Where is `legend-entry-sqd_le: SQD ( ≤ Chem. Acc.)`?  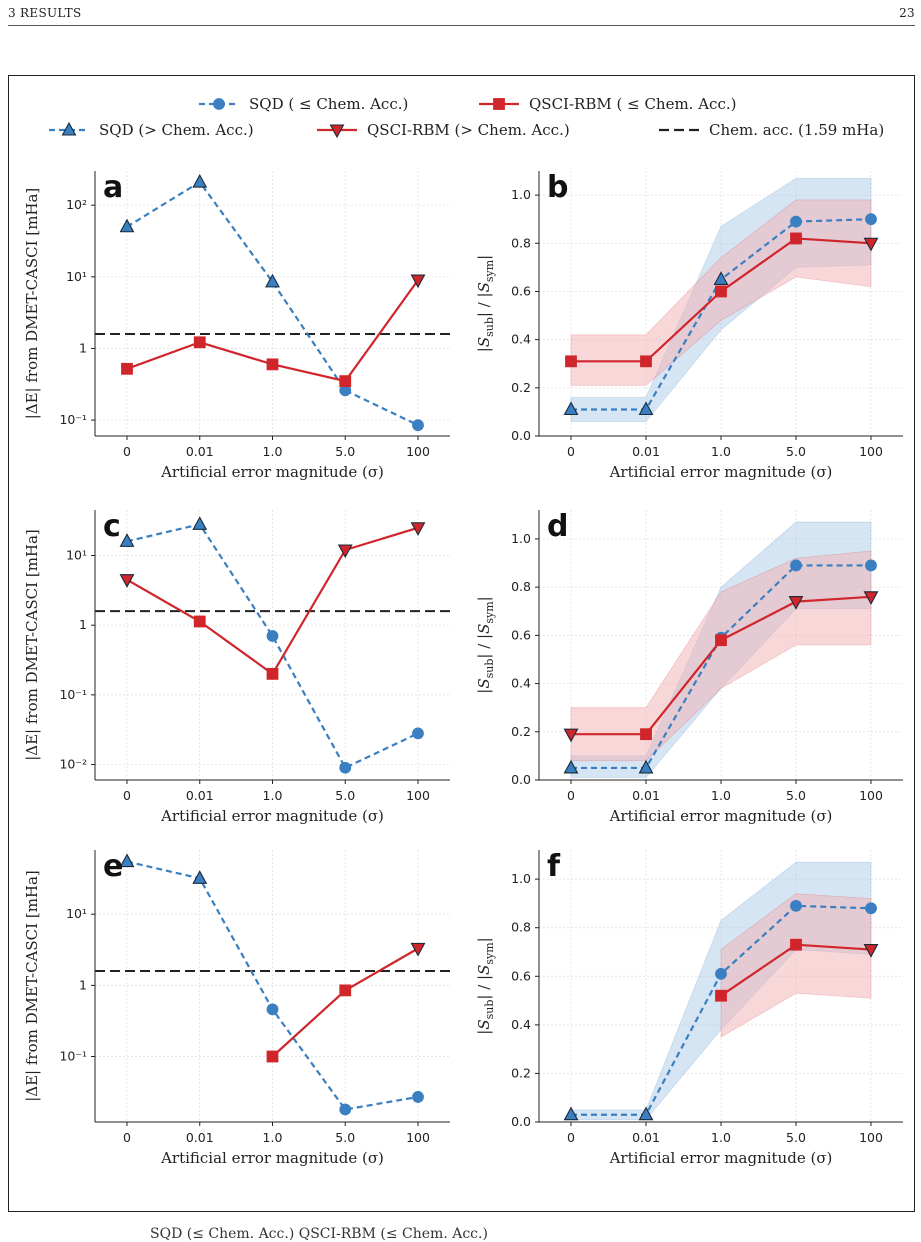 legend-entry-sqd_le: SQD ( ≤ Chem. Acc.) is located at coordinates (303, 104).